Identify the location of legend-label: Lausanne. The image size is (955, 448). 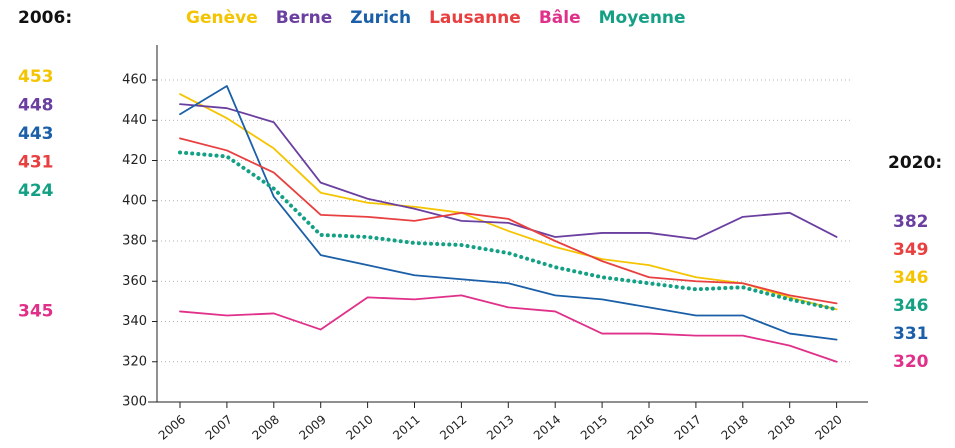
(475, 18).